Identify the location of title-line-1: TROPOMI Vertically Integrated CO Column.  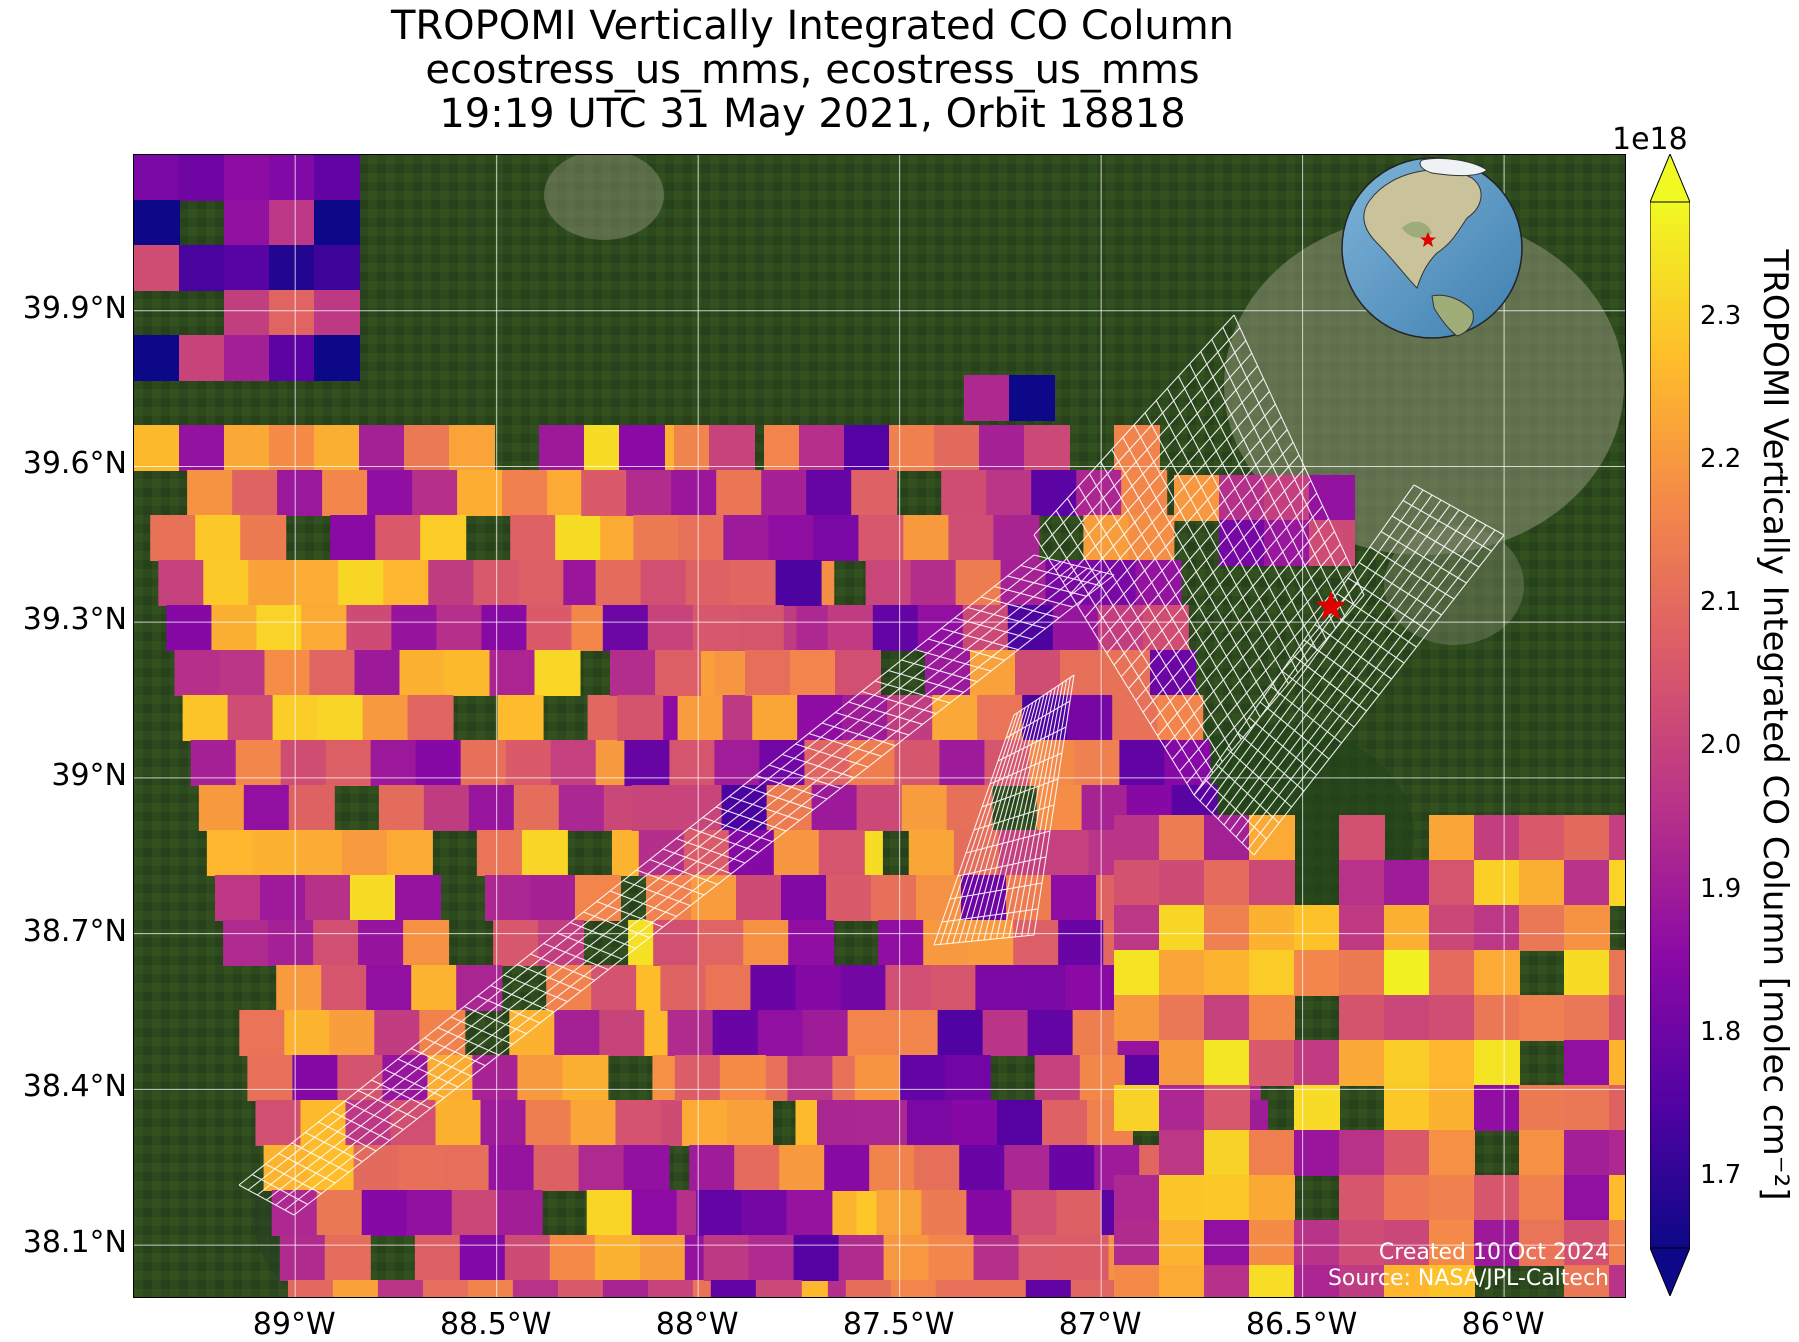
(812, 26).